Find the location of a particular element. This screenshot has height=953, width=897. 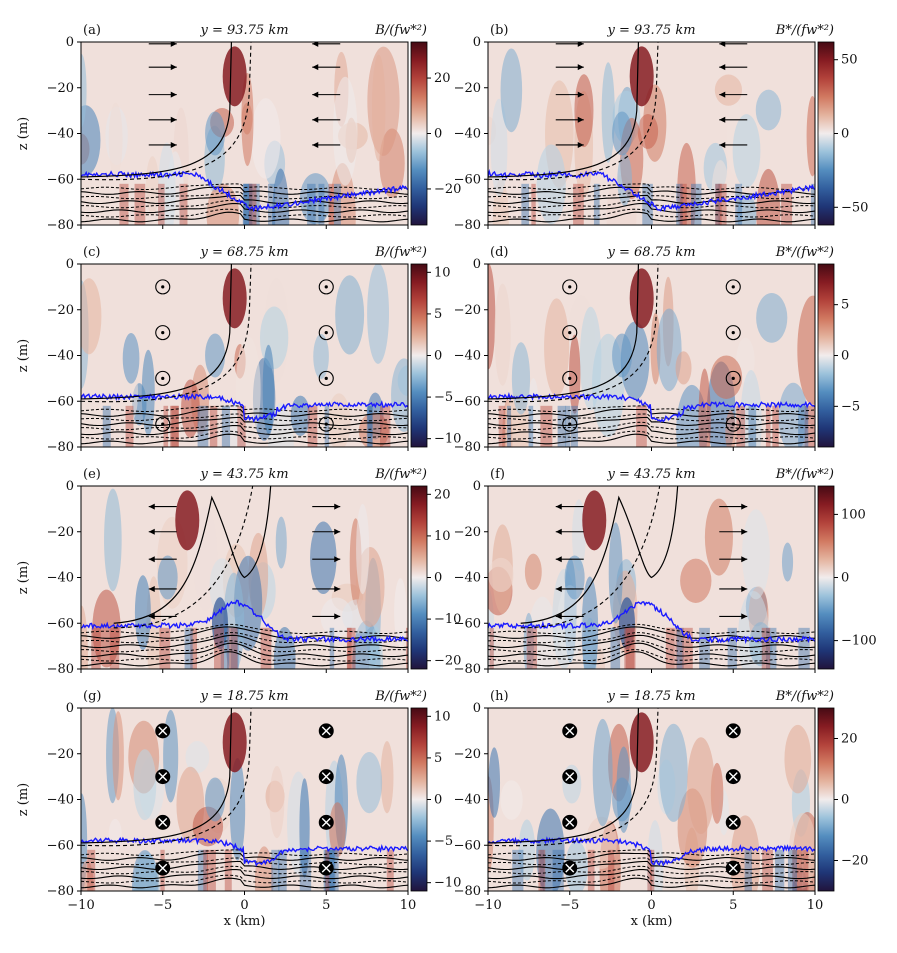

panel-label: (e) is located at coordinates (92, 474).